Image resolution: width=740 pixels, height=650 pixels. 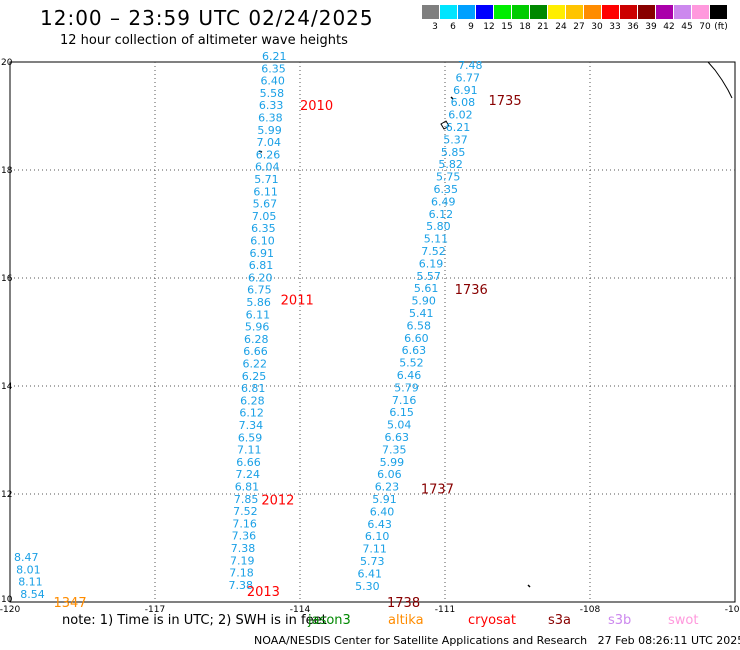 What do you see at coordinates (263, 592) in the screenshot?
I see `pass-time-label: 2013` at bounding box center [263, 592].